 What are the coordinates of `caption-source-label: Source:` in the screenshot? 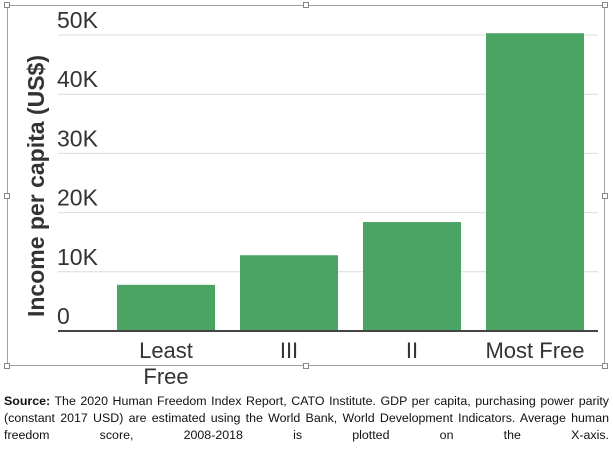 It's located at (27, 401).